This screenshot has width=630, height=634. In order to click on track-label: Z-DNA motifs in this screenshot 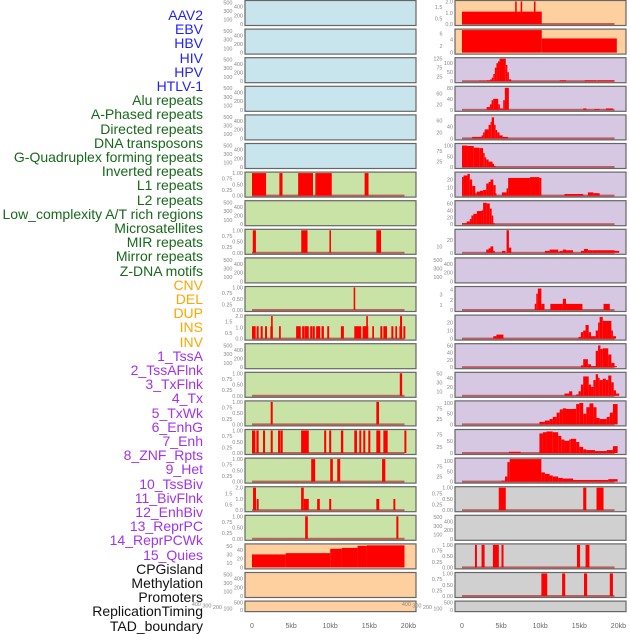, I will do `click(161, 270)`.